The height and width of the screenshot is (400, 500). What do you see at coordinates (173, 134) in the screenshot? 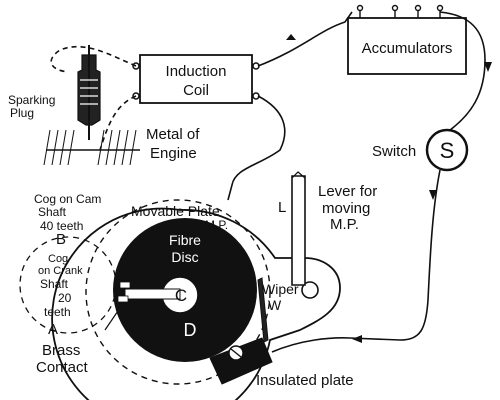
I see `engine-label-line1: Metal of` at bounding box center [173, 134].